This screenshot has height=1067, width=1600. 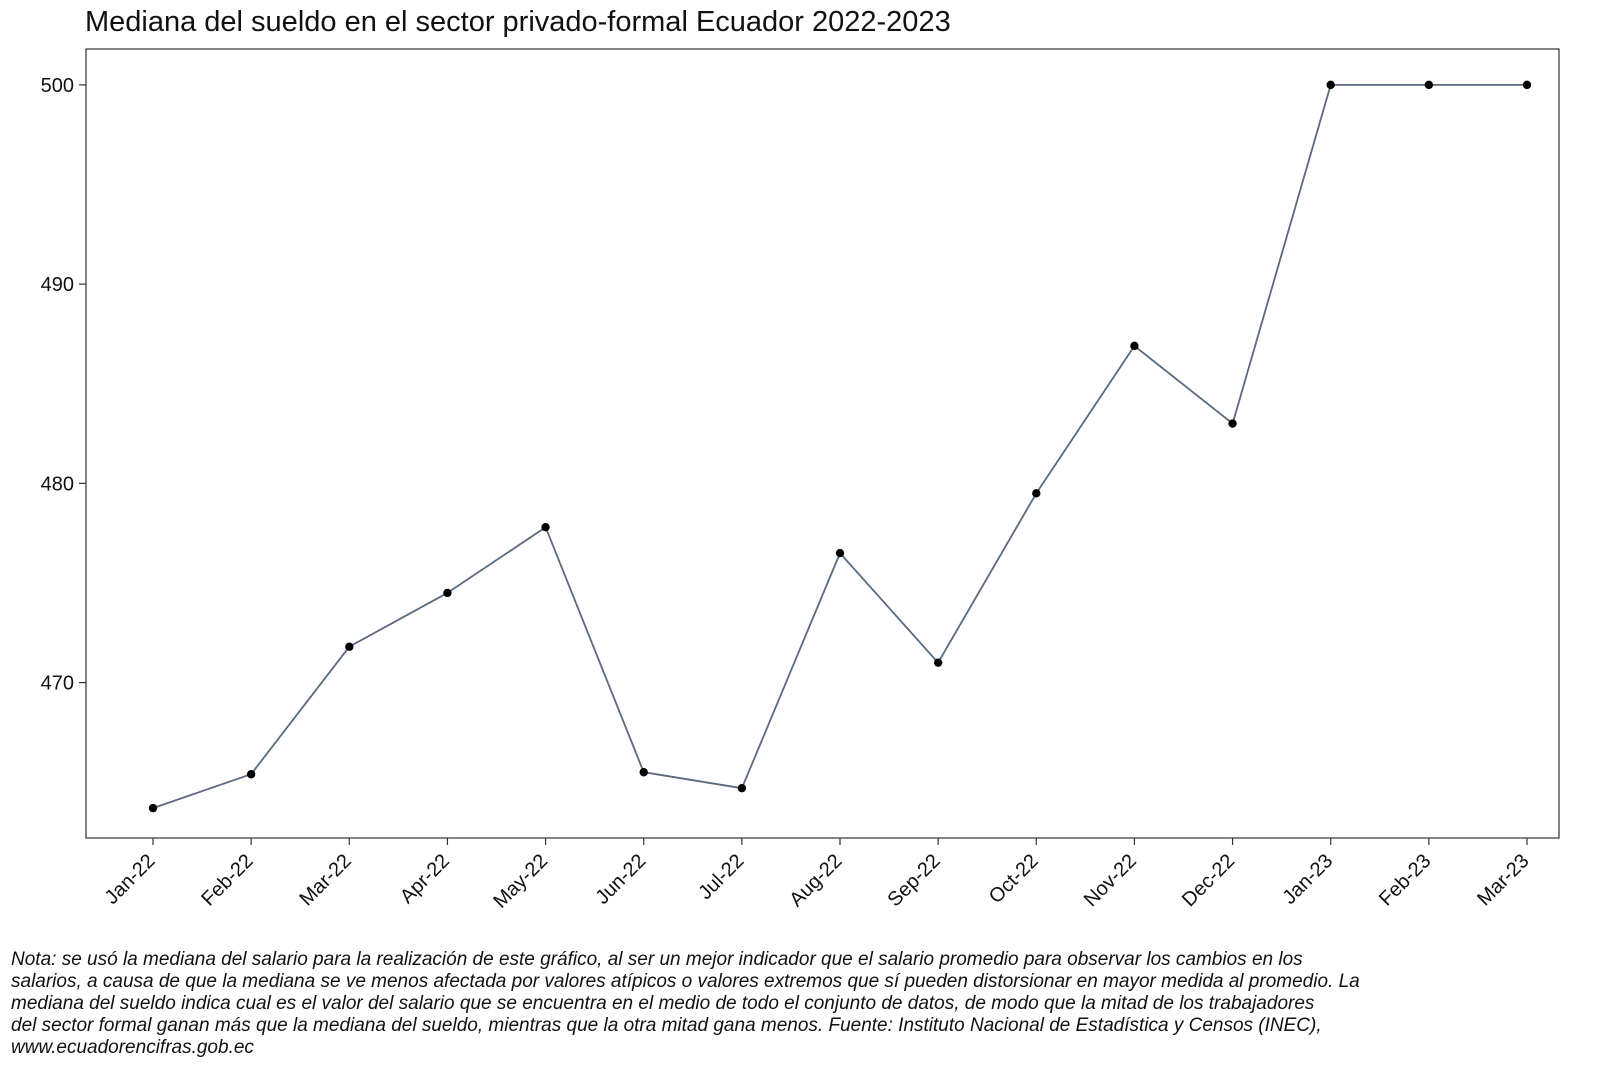 What do you see at coordinates (1503, 880) in the screenshot?
I see `x-tick-label: Mar-23` at bounding box center [1503, 880].